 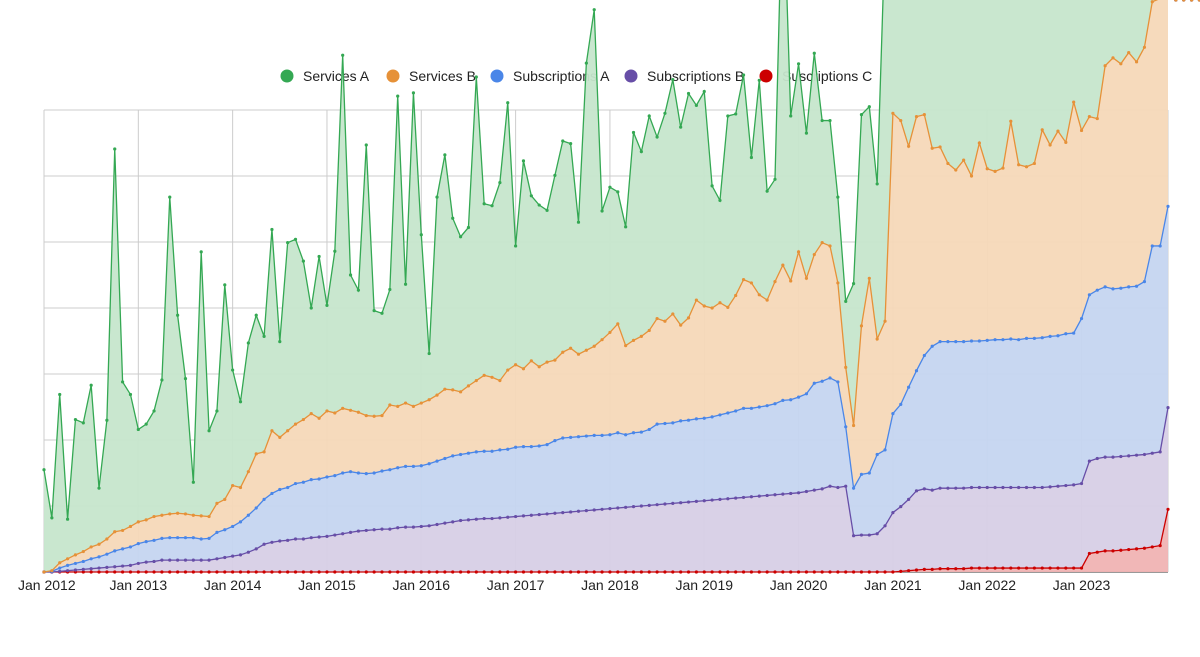 I want to click on x-tick-label: Jan 2015, so click(x=327, y=585).